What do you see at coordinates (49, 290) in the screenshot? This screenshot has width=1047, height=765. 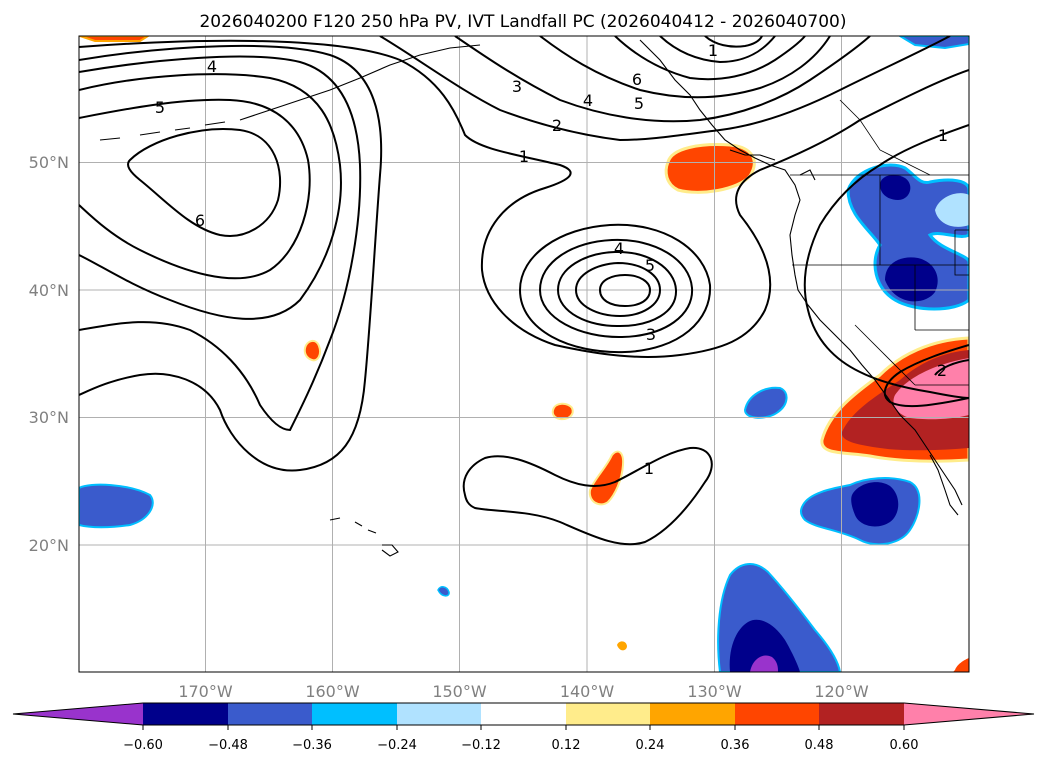 I see `lat-label: 40°N` at bounding box center [49, 290].